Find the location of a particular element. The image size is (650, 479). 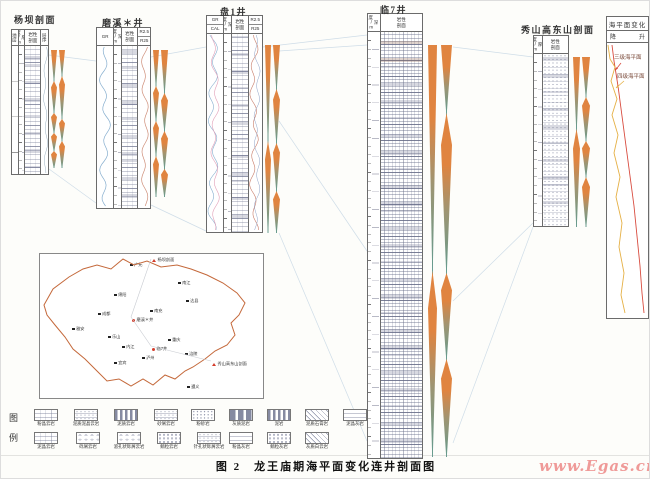

header-resistivity: R2.5 R25 is located at coordinates (144, 36).